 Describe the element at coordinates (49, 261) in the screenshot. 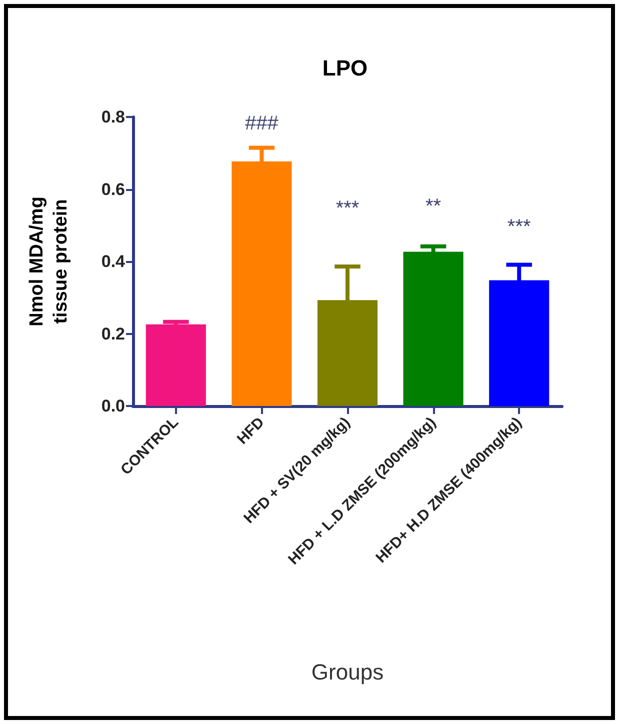

I see `y-axis-title: Nmol MDA/mg tissue protein` at that location.